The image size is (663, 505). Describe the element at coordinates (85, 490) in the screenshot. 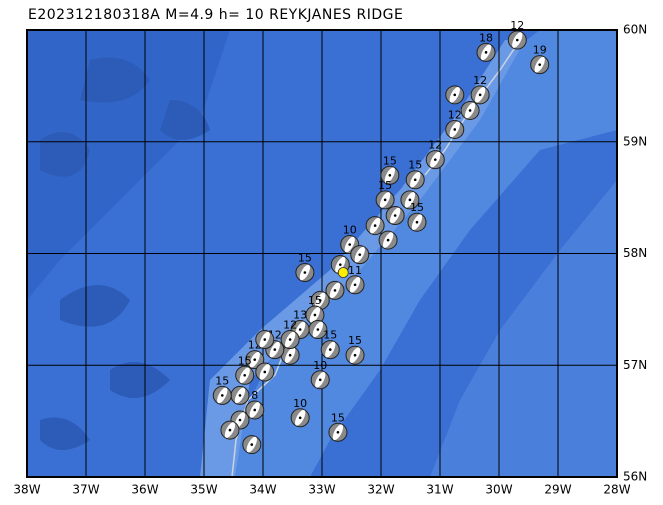

I see `x-tick-label: 37W` at that location.